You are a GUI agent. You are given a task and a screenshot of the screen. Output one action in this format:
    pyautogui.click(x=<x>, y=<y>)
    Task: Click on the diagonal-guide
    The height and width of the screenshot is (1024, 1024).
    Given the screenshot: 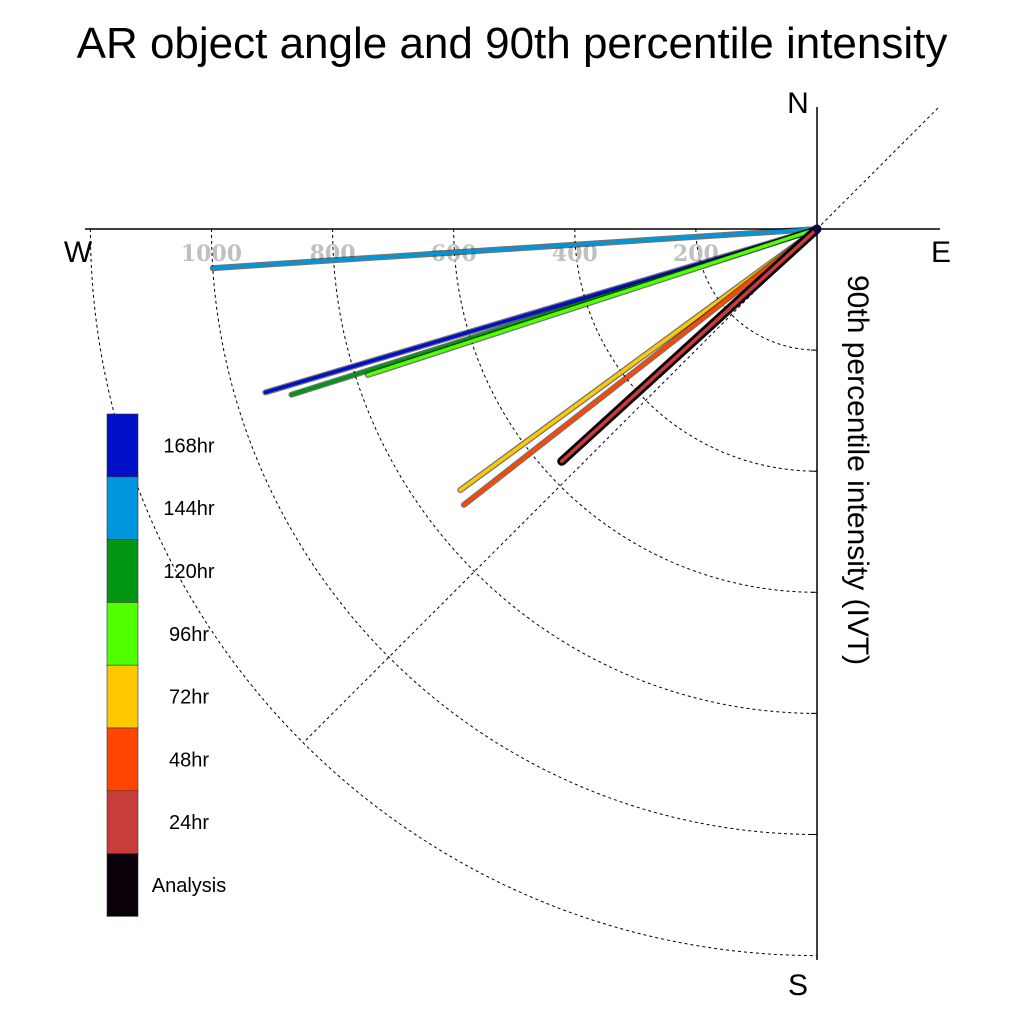 What is the action you would take?
    pyautogui.click(x=878, y=167)
    